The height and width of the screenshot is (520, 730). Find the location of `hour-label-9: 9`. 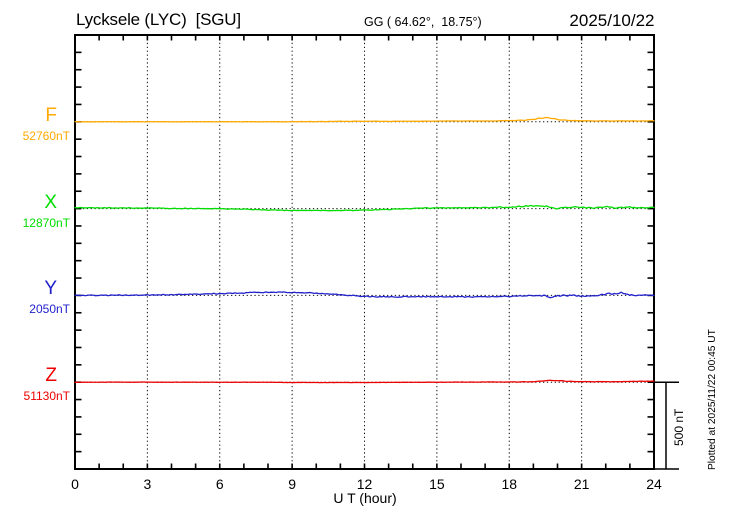

hour-label-9: 9 is located at coordinates (292, 483).